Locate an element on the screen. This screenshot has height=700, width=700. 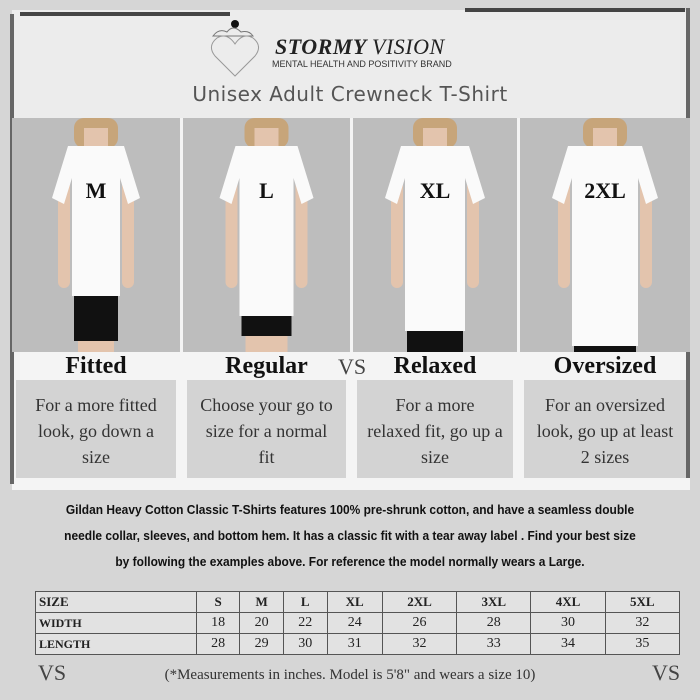
table-cell: 33 is located at coordinates (494, 644).